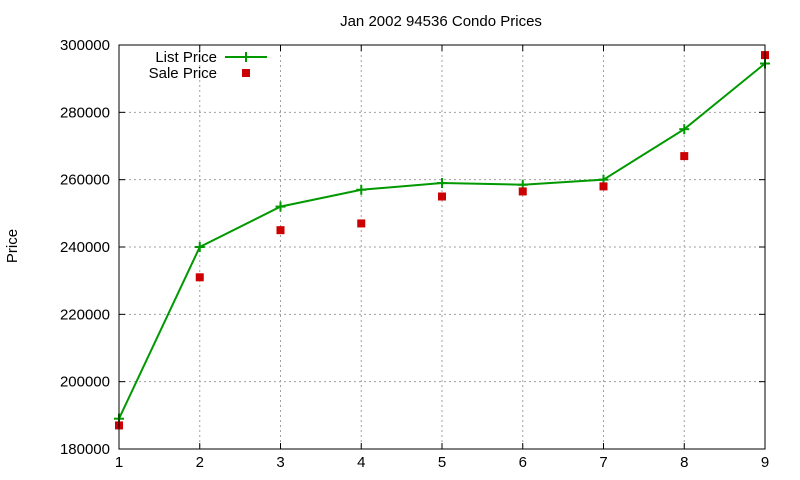  What do you see at coordinates (246, 57) in the screenshot?
I see `legend-marker-plus` at bounding box center [246, 57].